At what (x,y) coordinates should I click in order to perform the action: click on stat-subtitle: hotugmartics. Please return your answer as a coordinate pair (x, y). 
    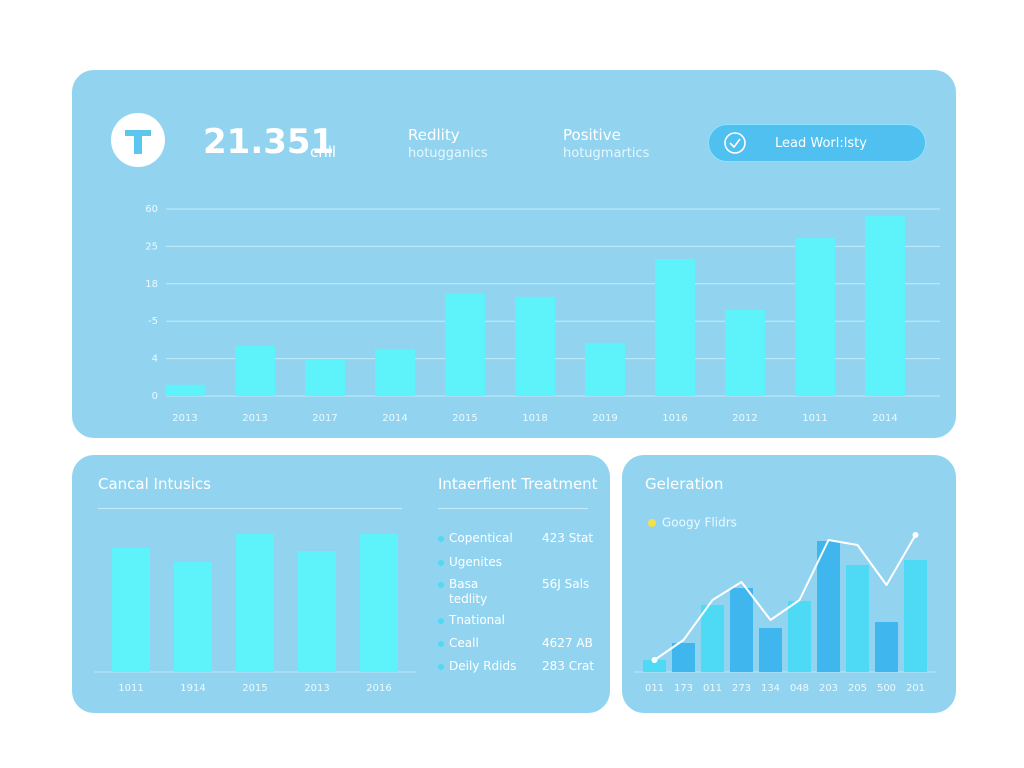
    Looking at the image, I should click on (606, 153).